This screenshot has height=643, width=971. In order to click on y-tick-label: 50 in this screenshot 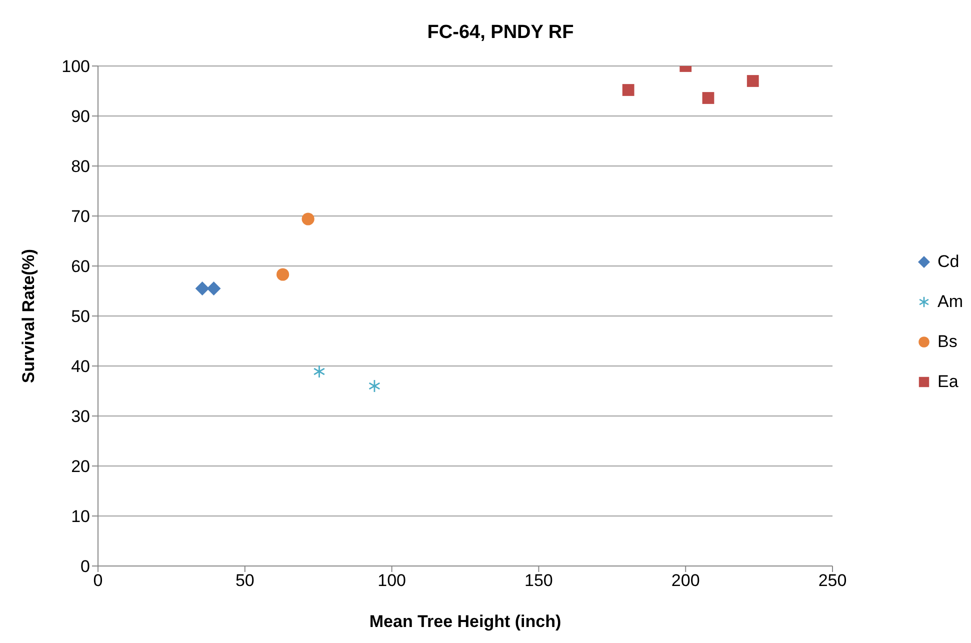, I will do `click(80, 316)`.